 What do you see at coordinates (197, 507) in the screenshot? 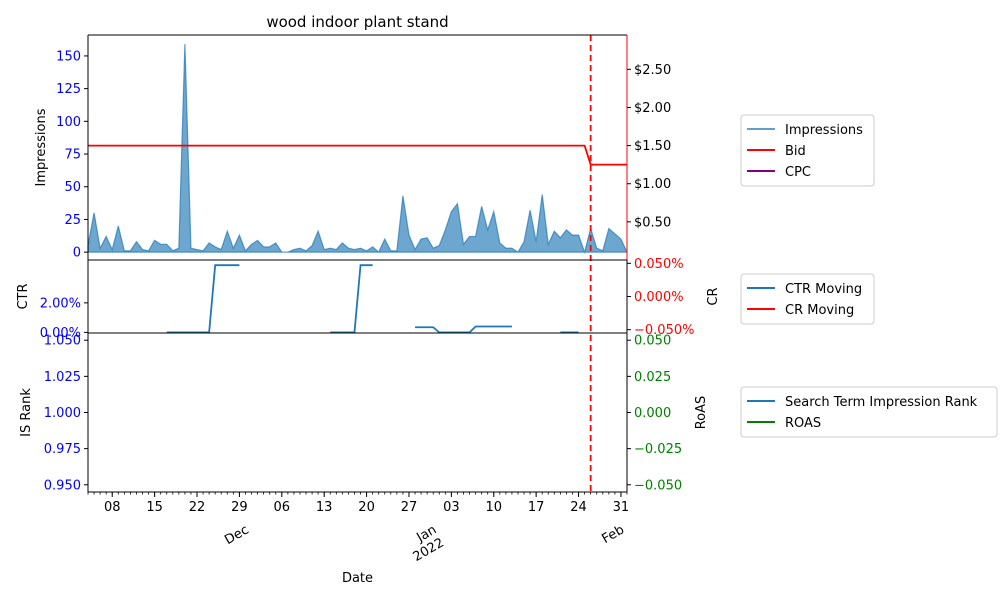
I see `x-day-tick-label: 22` at bounding box center [197, 507].